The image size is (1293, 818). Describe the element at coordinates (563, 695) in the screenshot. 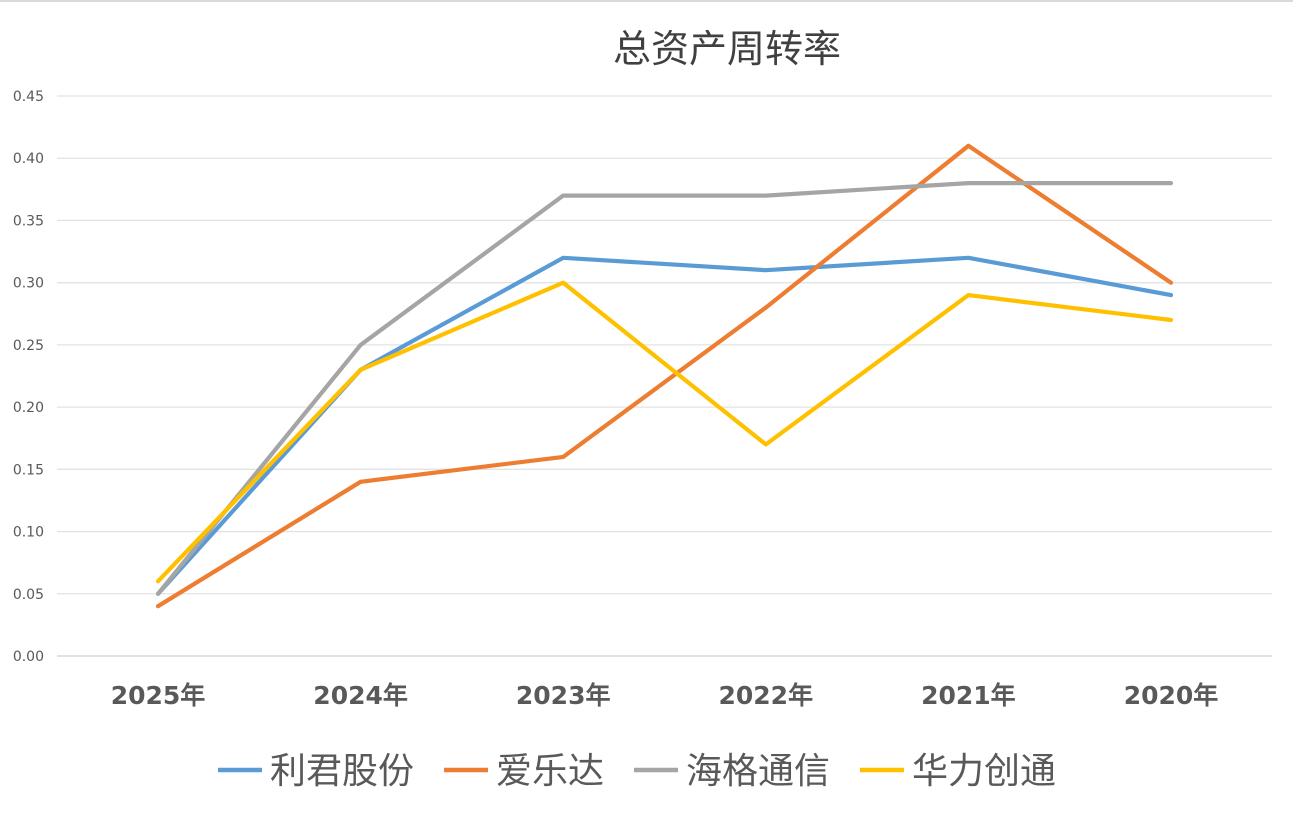

I see `x-tick-label: 2023年` at that location.